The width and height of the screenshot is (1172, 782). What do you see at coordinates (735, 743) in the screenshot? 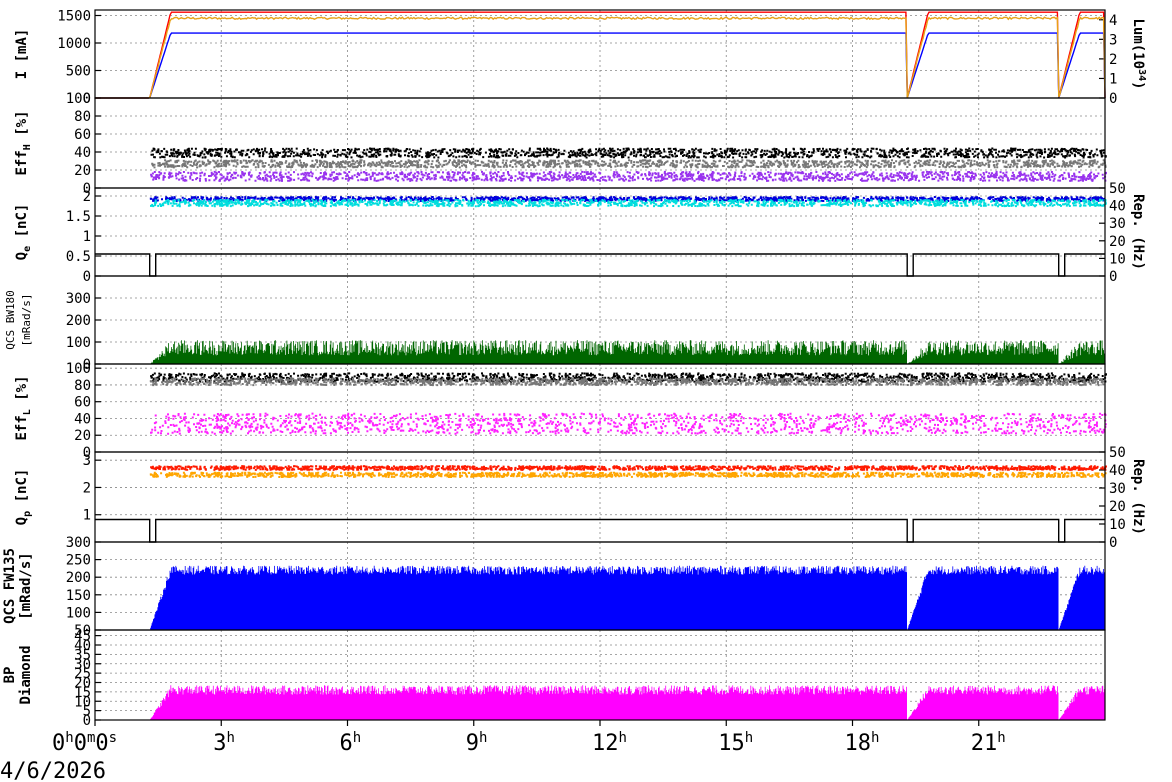
I see `x-tick-label: 15h` at bounding box center [735, 743].